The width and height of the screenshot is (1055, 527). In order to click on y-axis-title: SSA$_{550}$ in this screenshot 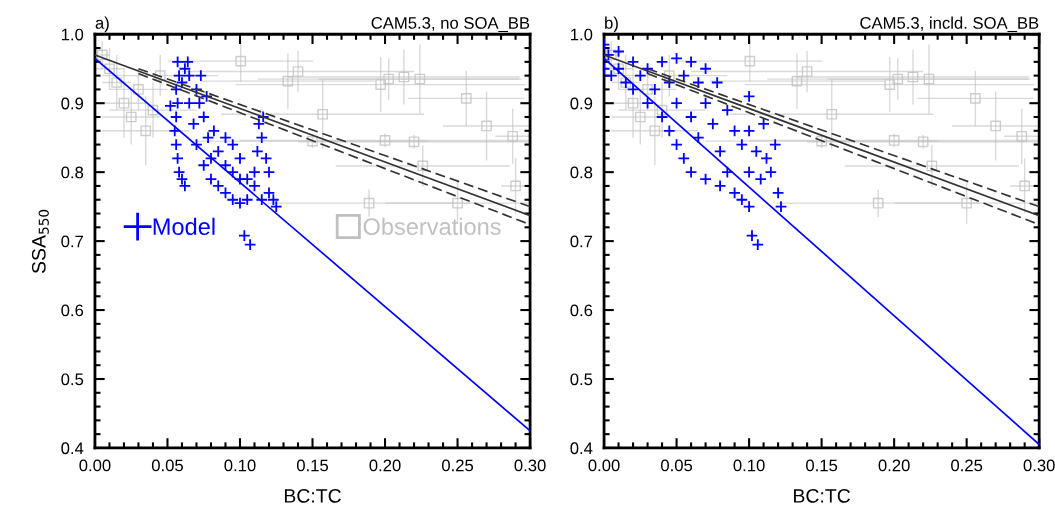, I will do `click(40, 241)`.